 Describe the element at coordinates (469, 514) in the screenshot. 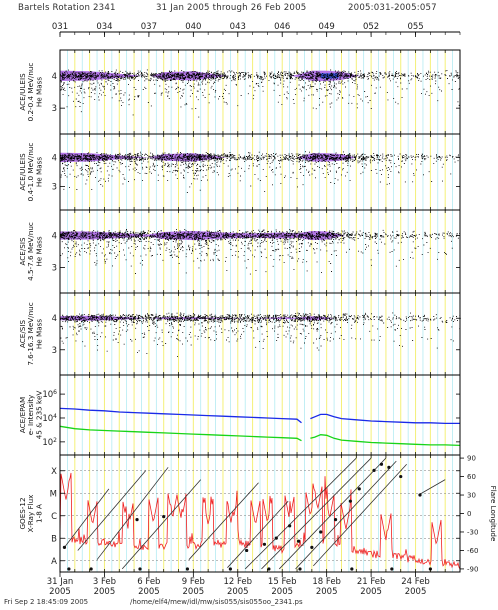

I see `y2-tick-label: 0` at that location.